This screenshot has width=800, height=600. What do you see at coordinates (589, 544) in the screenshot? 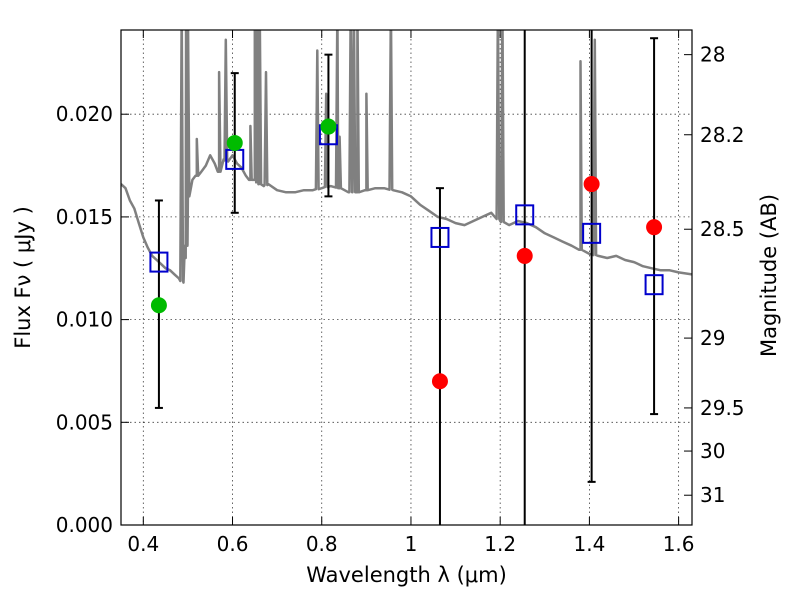
I see `x-tick-label: 1.4` at bounding box center [589, 544].